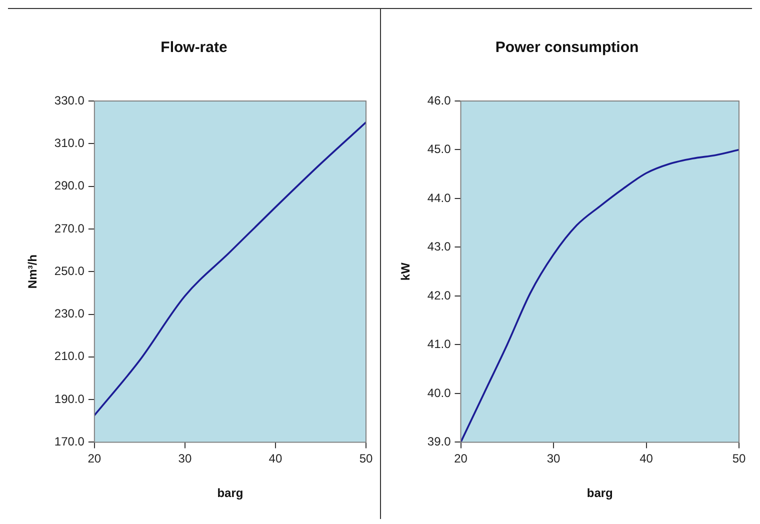 The image size is (760, 524). What do you see at coordinates (69, 143) in the screenshot?
I see `y-tick-label: 310.0` at bounding box center [69, 143].